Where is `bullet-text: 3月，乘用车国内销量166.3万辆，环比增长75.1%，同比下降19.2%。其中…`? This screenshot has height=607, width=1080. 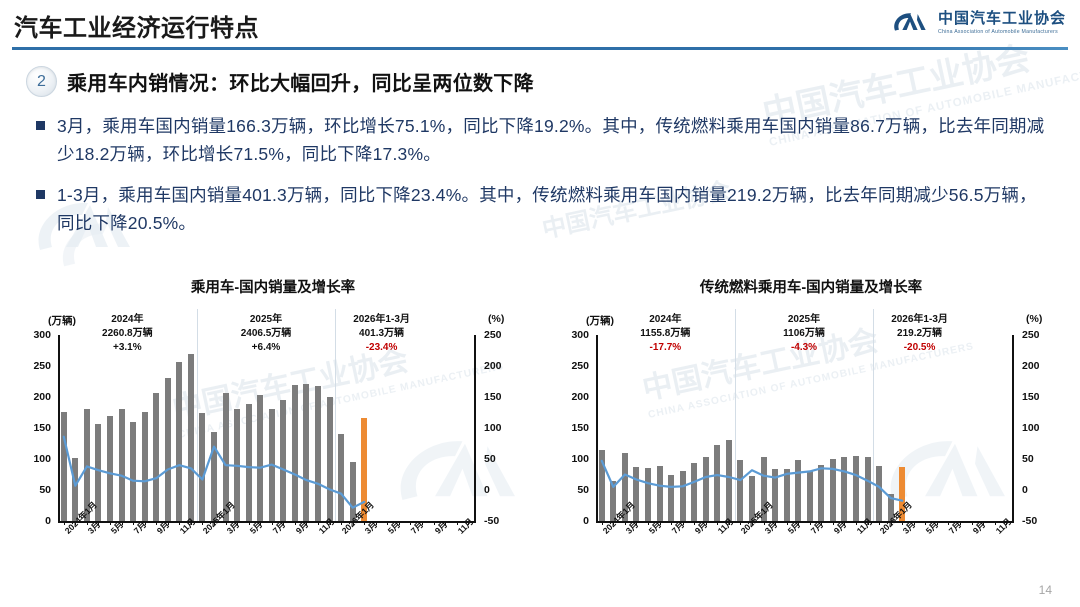 bullet-text: 3月，乘用车国内销量166.3万辆，环比增长75.1%，同比下降19.2%。其中… is located at coordinates (551, 140).